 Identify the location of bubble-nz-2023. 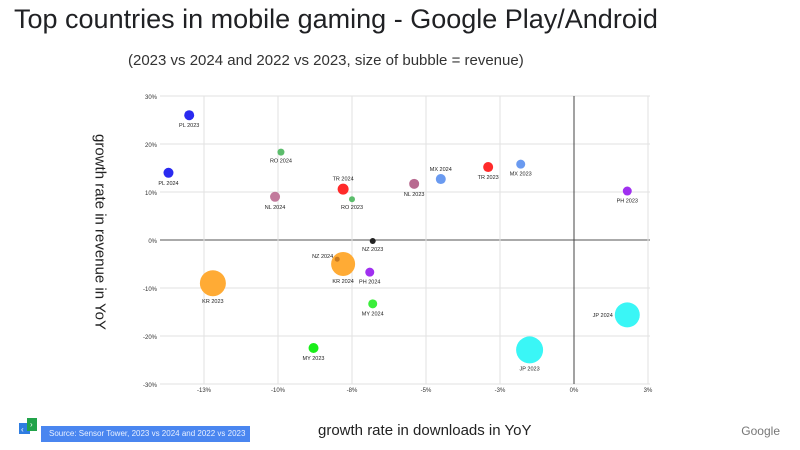
(372, 240).